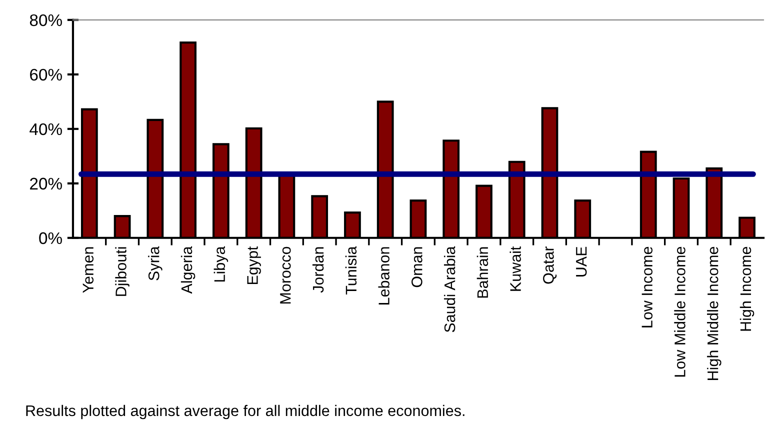  I want to click on x-tick-label: Oman, so click(417, 267).